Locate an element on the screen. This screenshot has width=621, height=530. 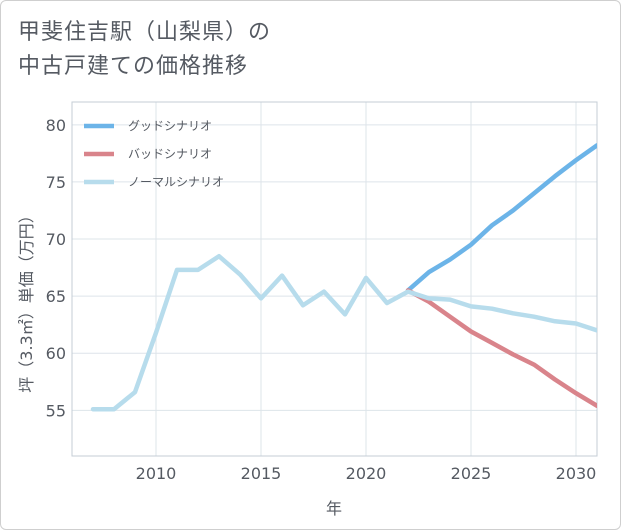
x-tick-label-2025: 2025 is located at coordinates (471, 473).